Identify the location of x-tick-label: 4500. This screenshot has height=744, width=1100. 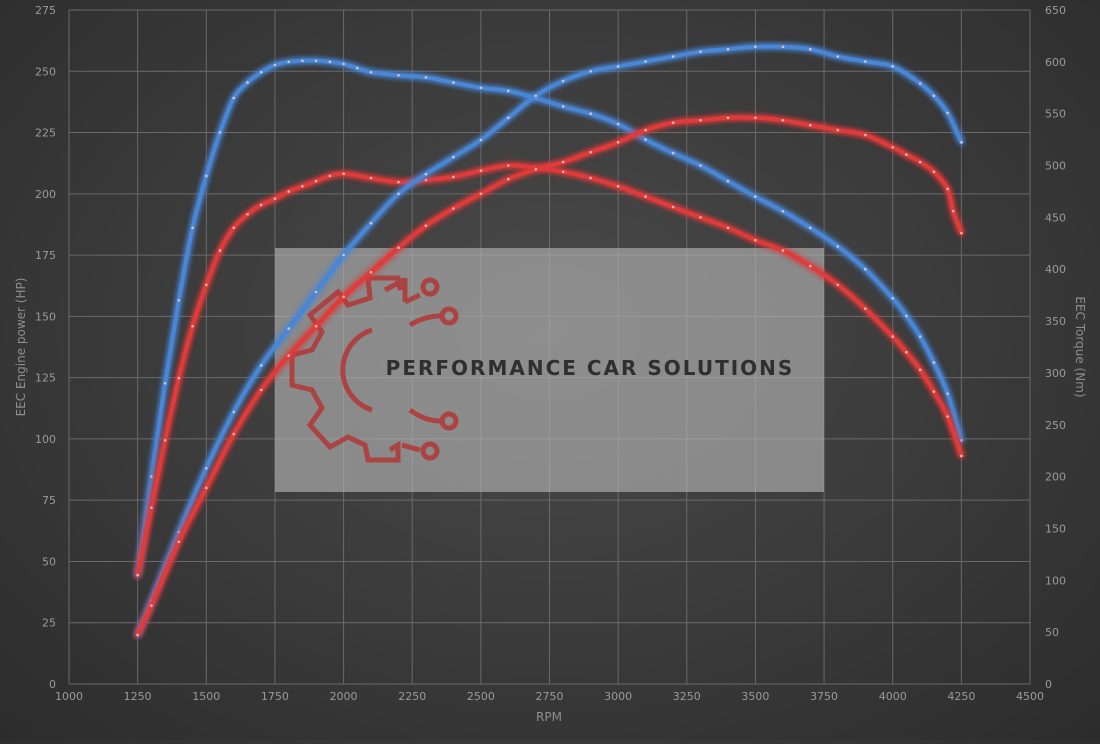
(1030, 696).